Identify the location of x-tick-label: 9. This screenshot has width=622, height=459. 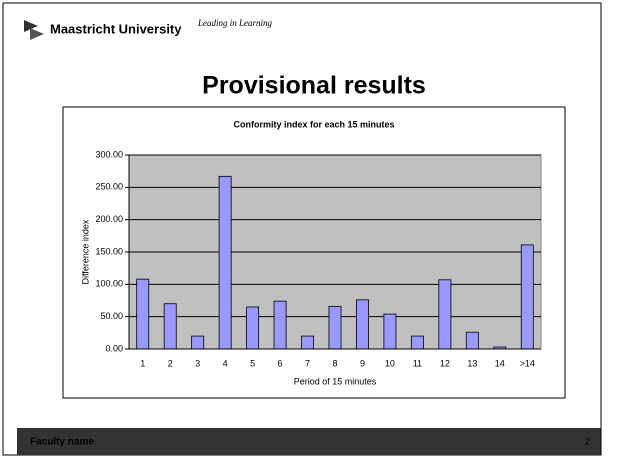
(362, 363).